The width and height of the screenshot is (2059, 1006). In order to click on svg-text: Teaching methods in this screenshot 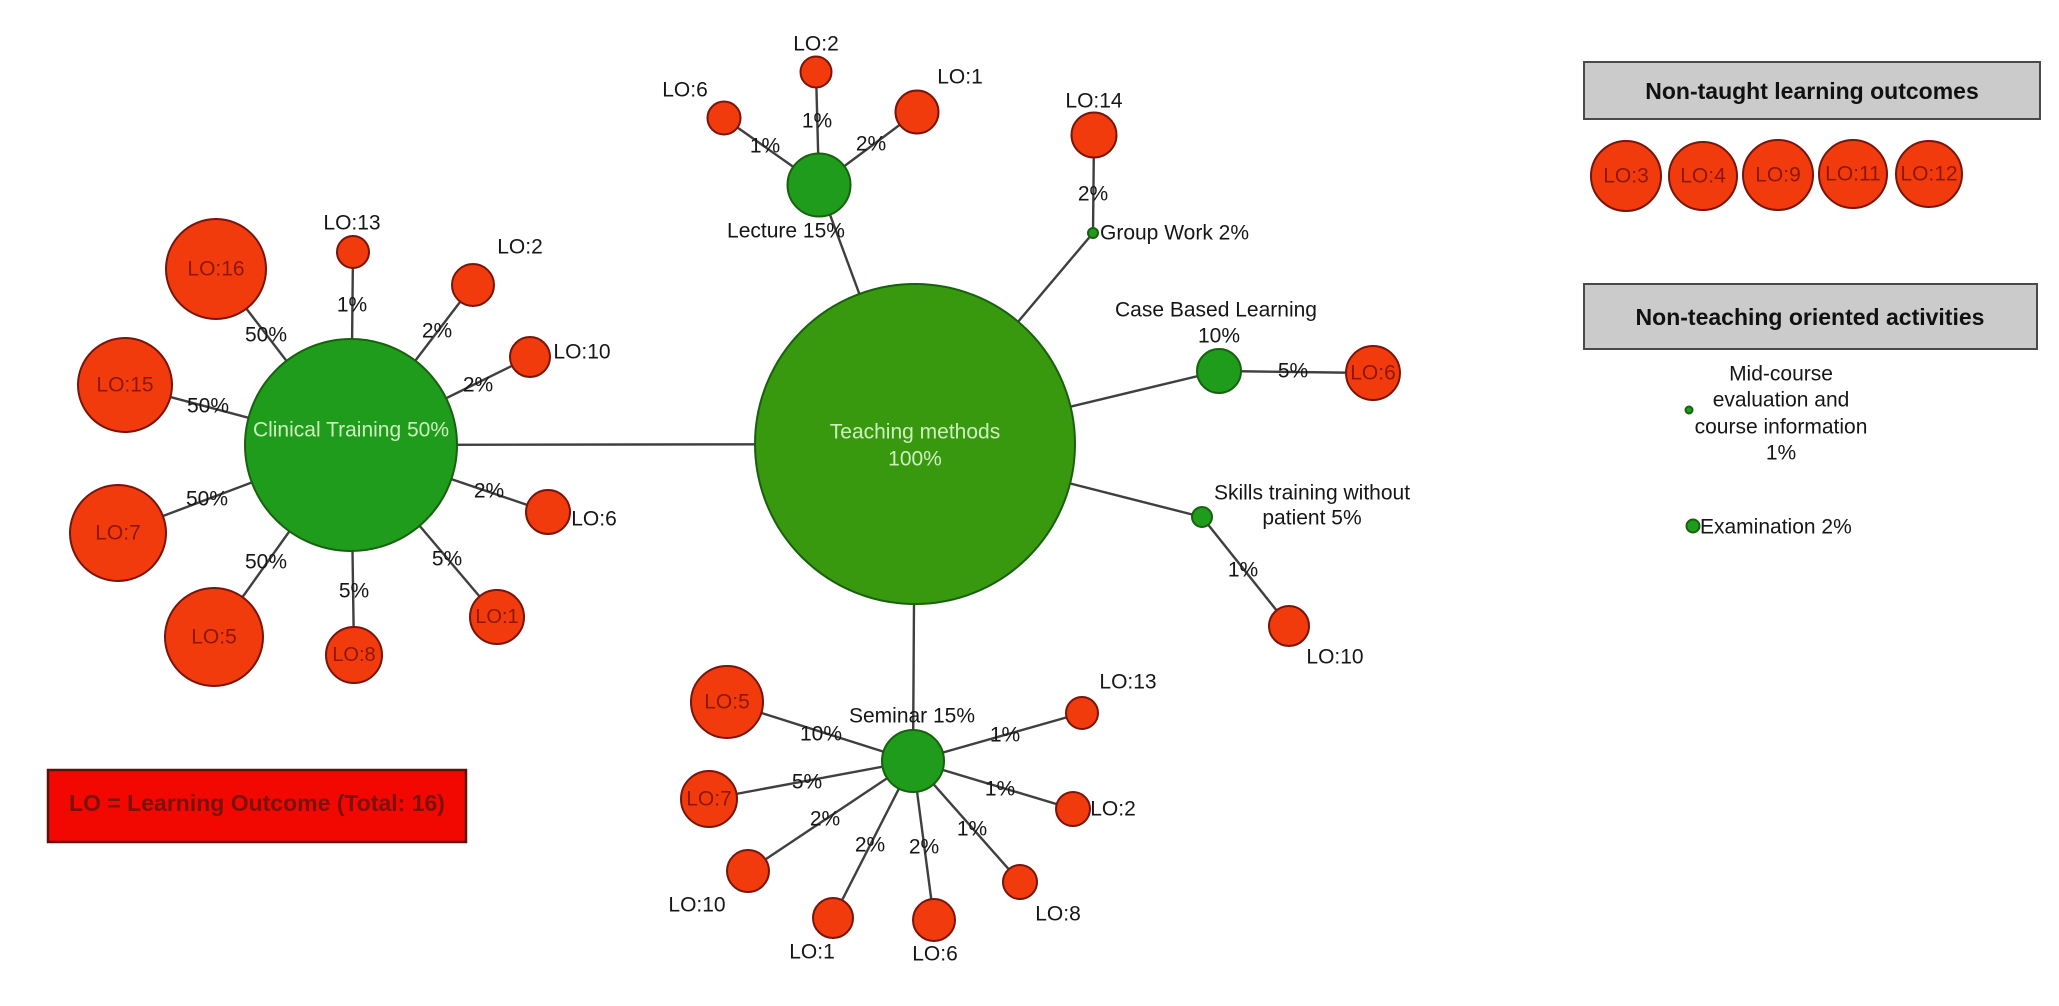, I will do `click(915, 432)`.